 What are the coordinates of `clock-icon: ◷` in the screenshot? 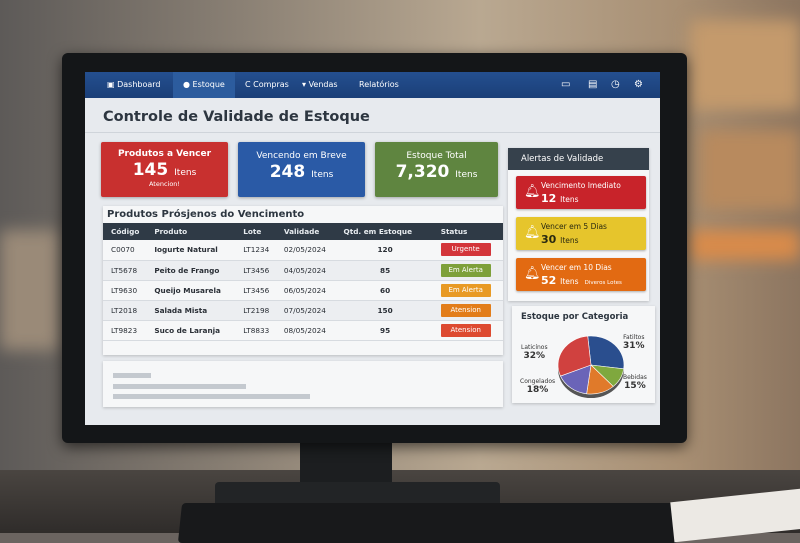 It's located at (615, 84).